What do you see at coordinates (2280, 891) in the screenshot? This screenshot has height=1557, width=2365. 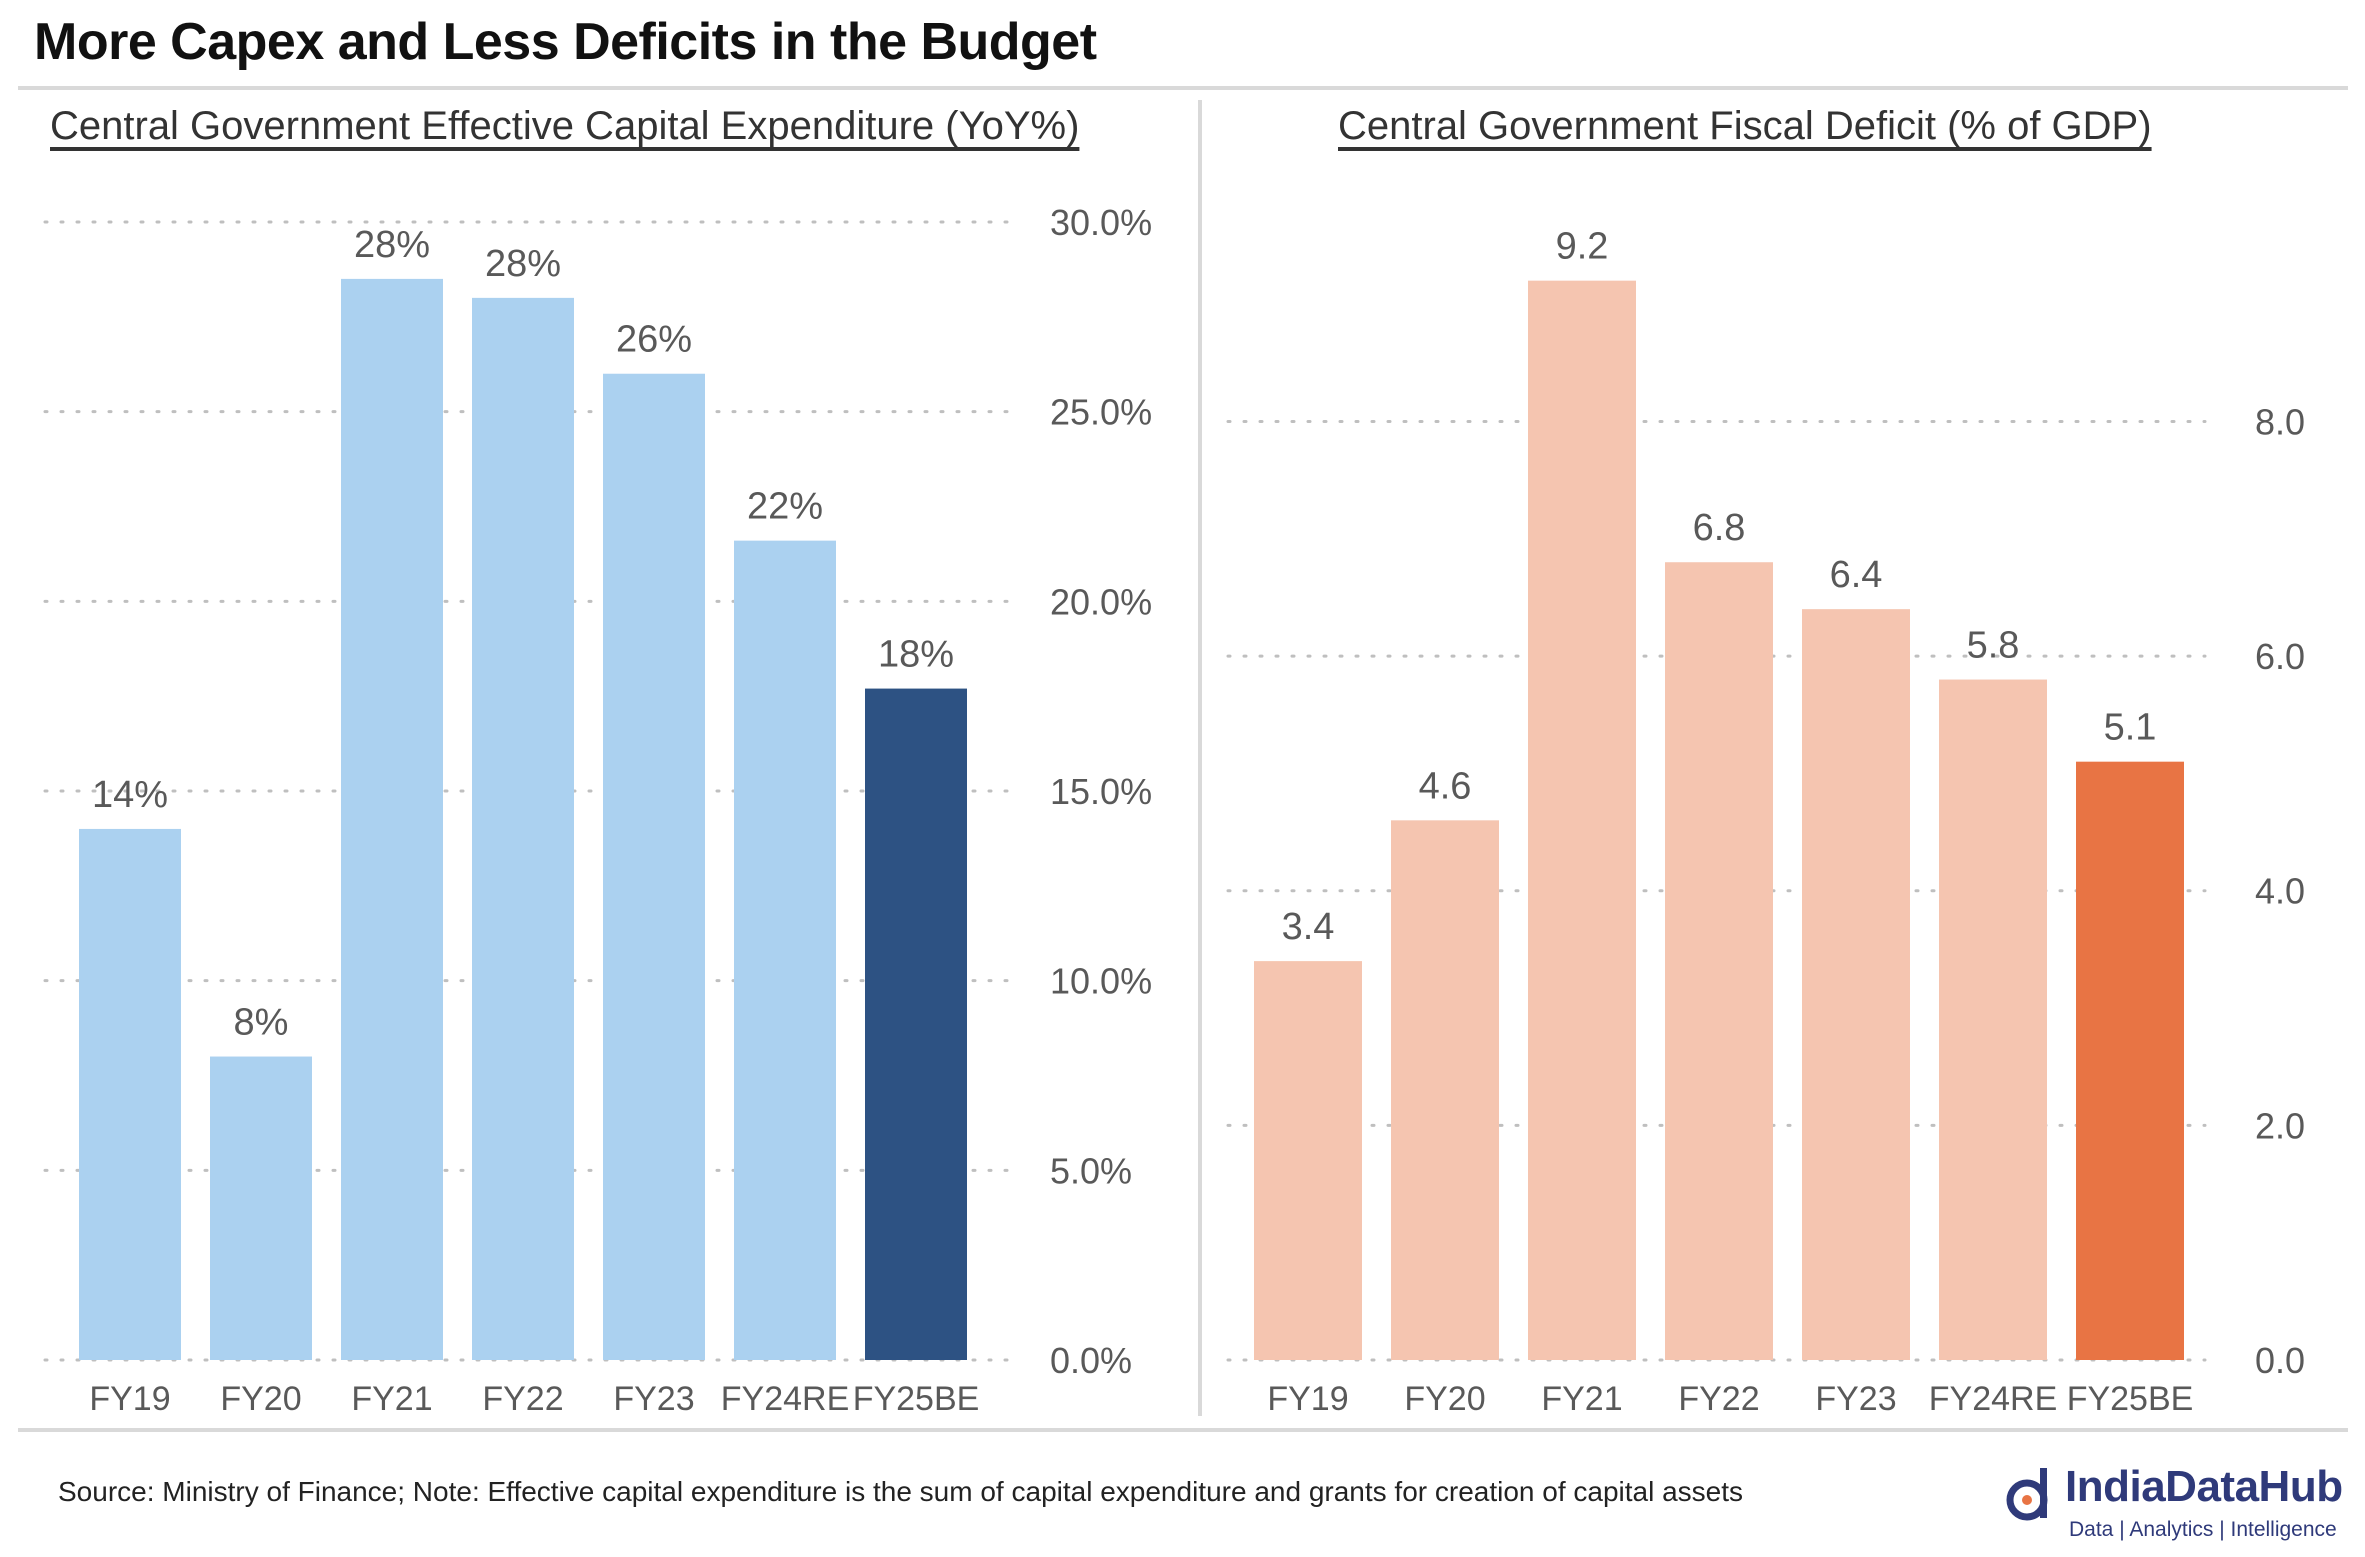 I see `y-tick-label: 4.0` at bounding box center [2280, 891].